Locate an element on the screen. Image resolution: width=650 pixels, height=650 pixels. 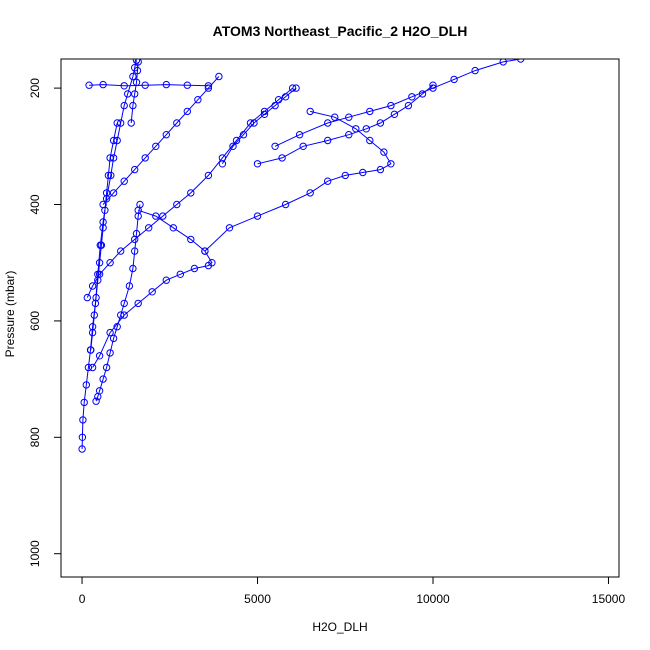
y-axis-label: Pressure (mbar) is located at coordinates (10, 314).